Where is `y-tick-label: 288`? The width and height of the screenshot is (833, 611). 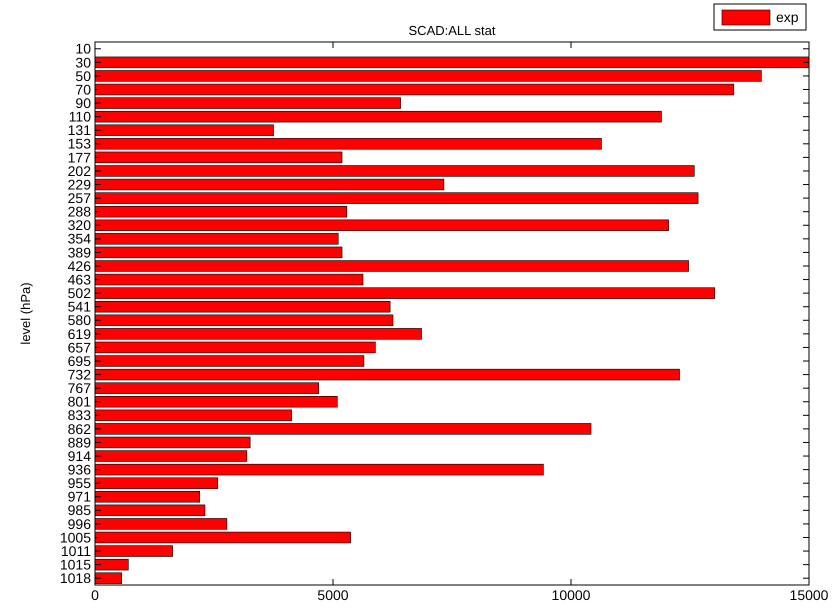
y-tick-label: 288 is located at coordinates (80, 212).